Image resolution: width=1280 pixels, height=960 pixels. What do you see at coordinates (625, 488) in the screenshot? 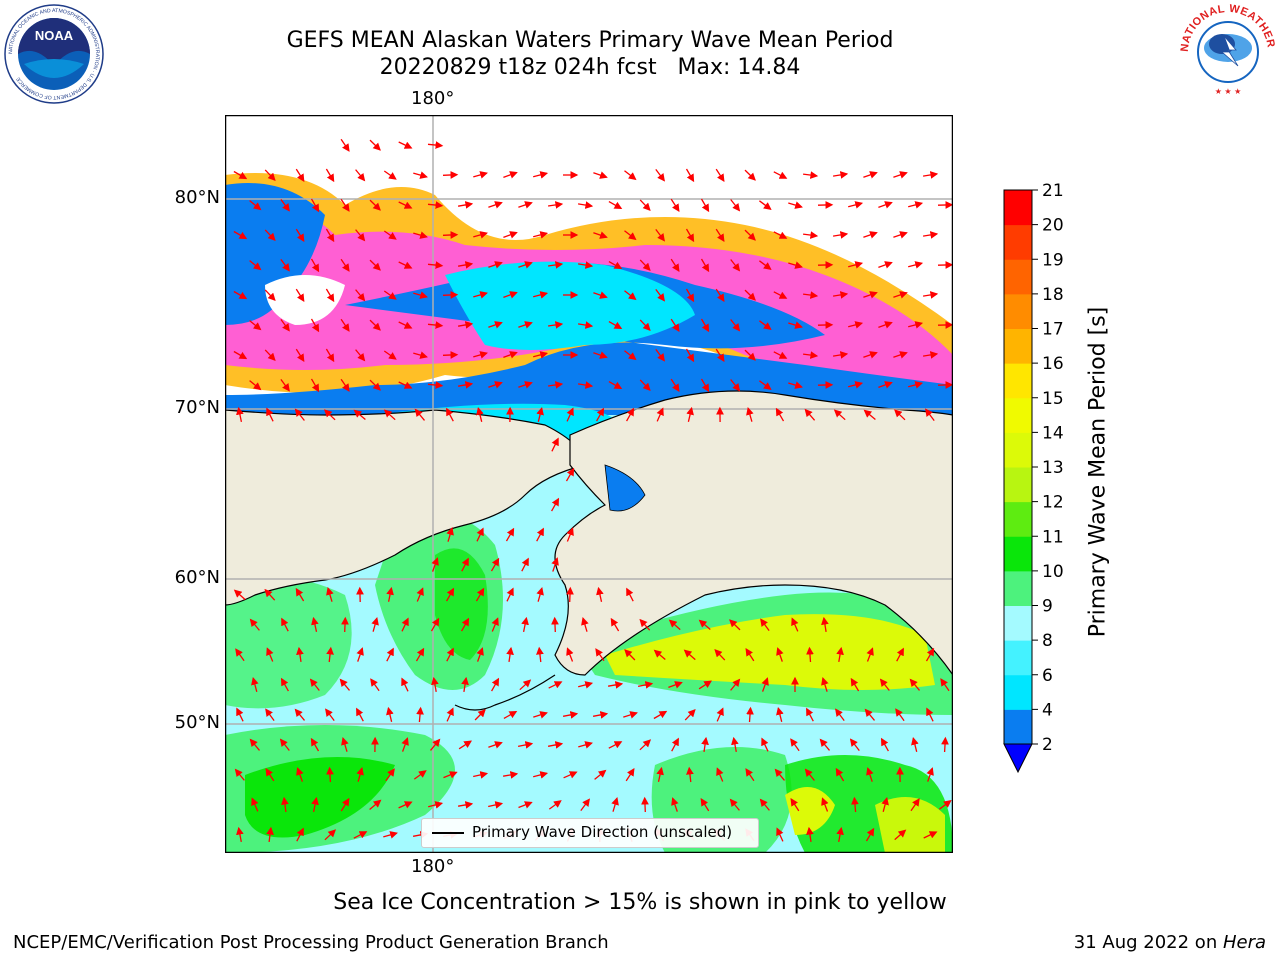
I see `norton-sound` at bounding box center [625, 488].